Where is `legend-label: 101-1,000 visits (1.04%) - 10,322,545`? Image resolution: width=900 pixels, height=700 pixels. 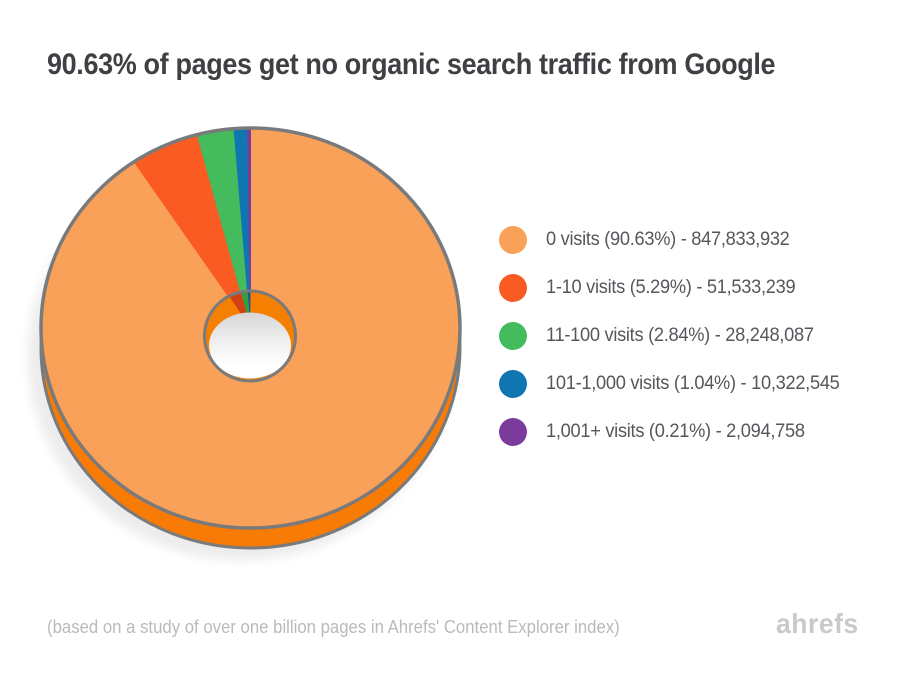
legend-label: 101-1,000 visits (1.04%) - 10,322,545 is located at coordinates (693, 383).